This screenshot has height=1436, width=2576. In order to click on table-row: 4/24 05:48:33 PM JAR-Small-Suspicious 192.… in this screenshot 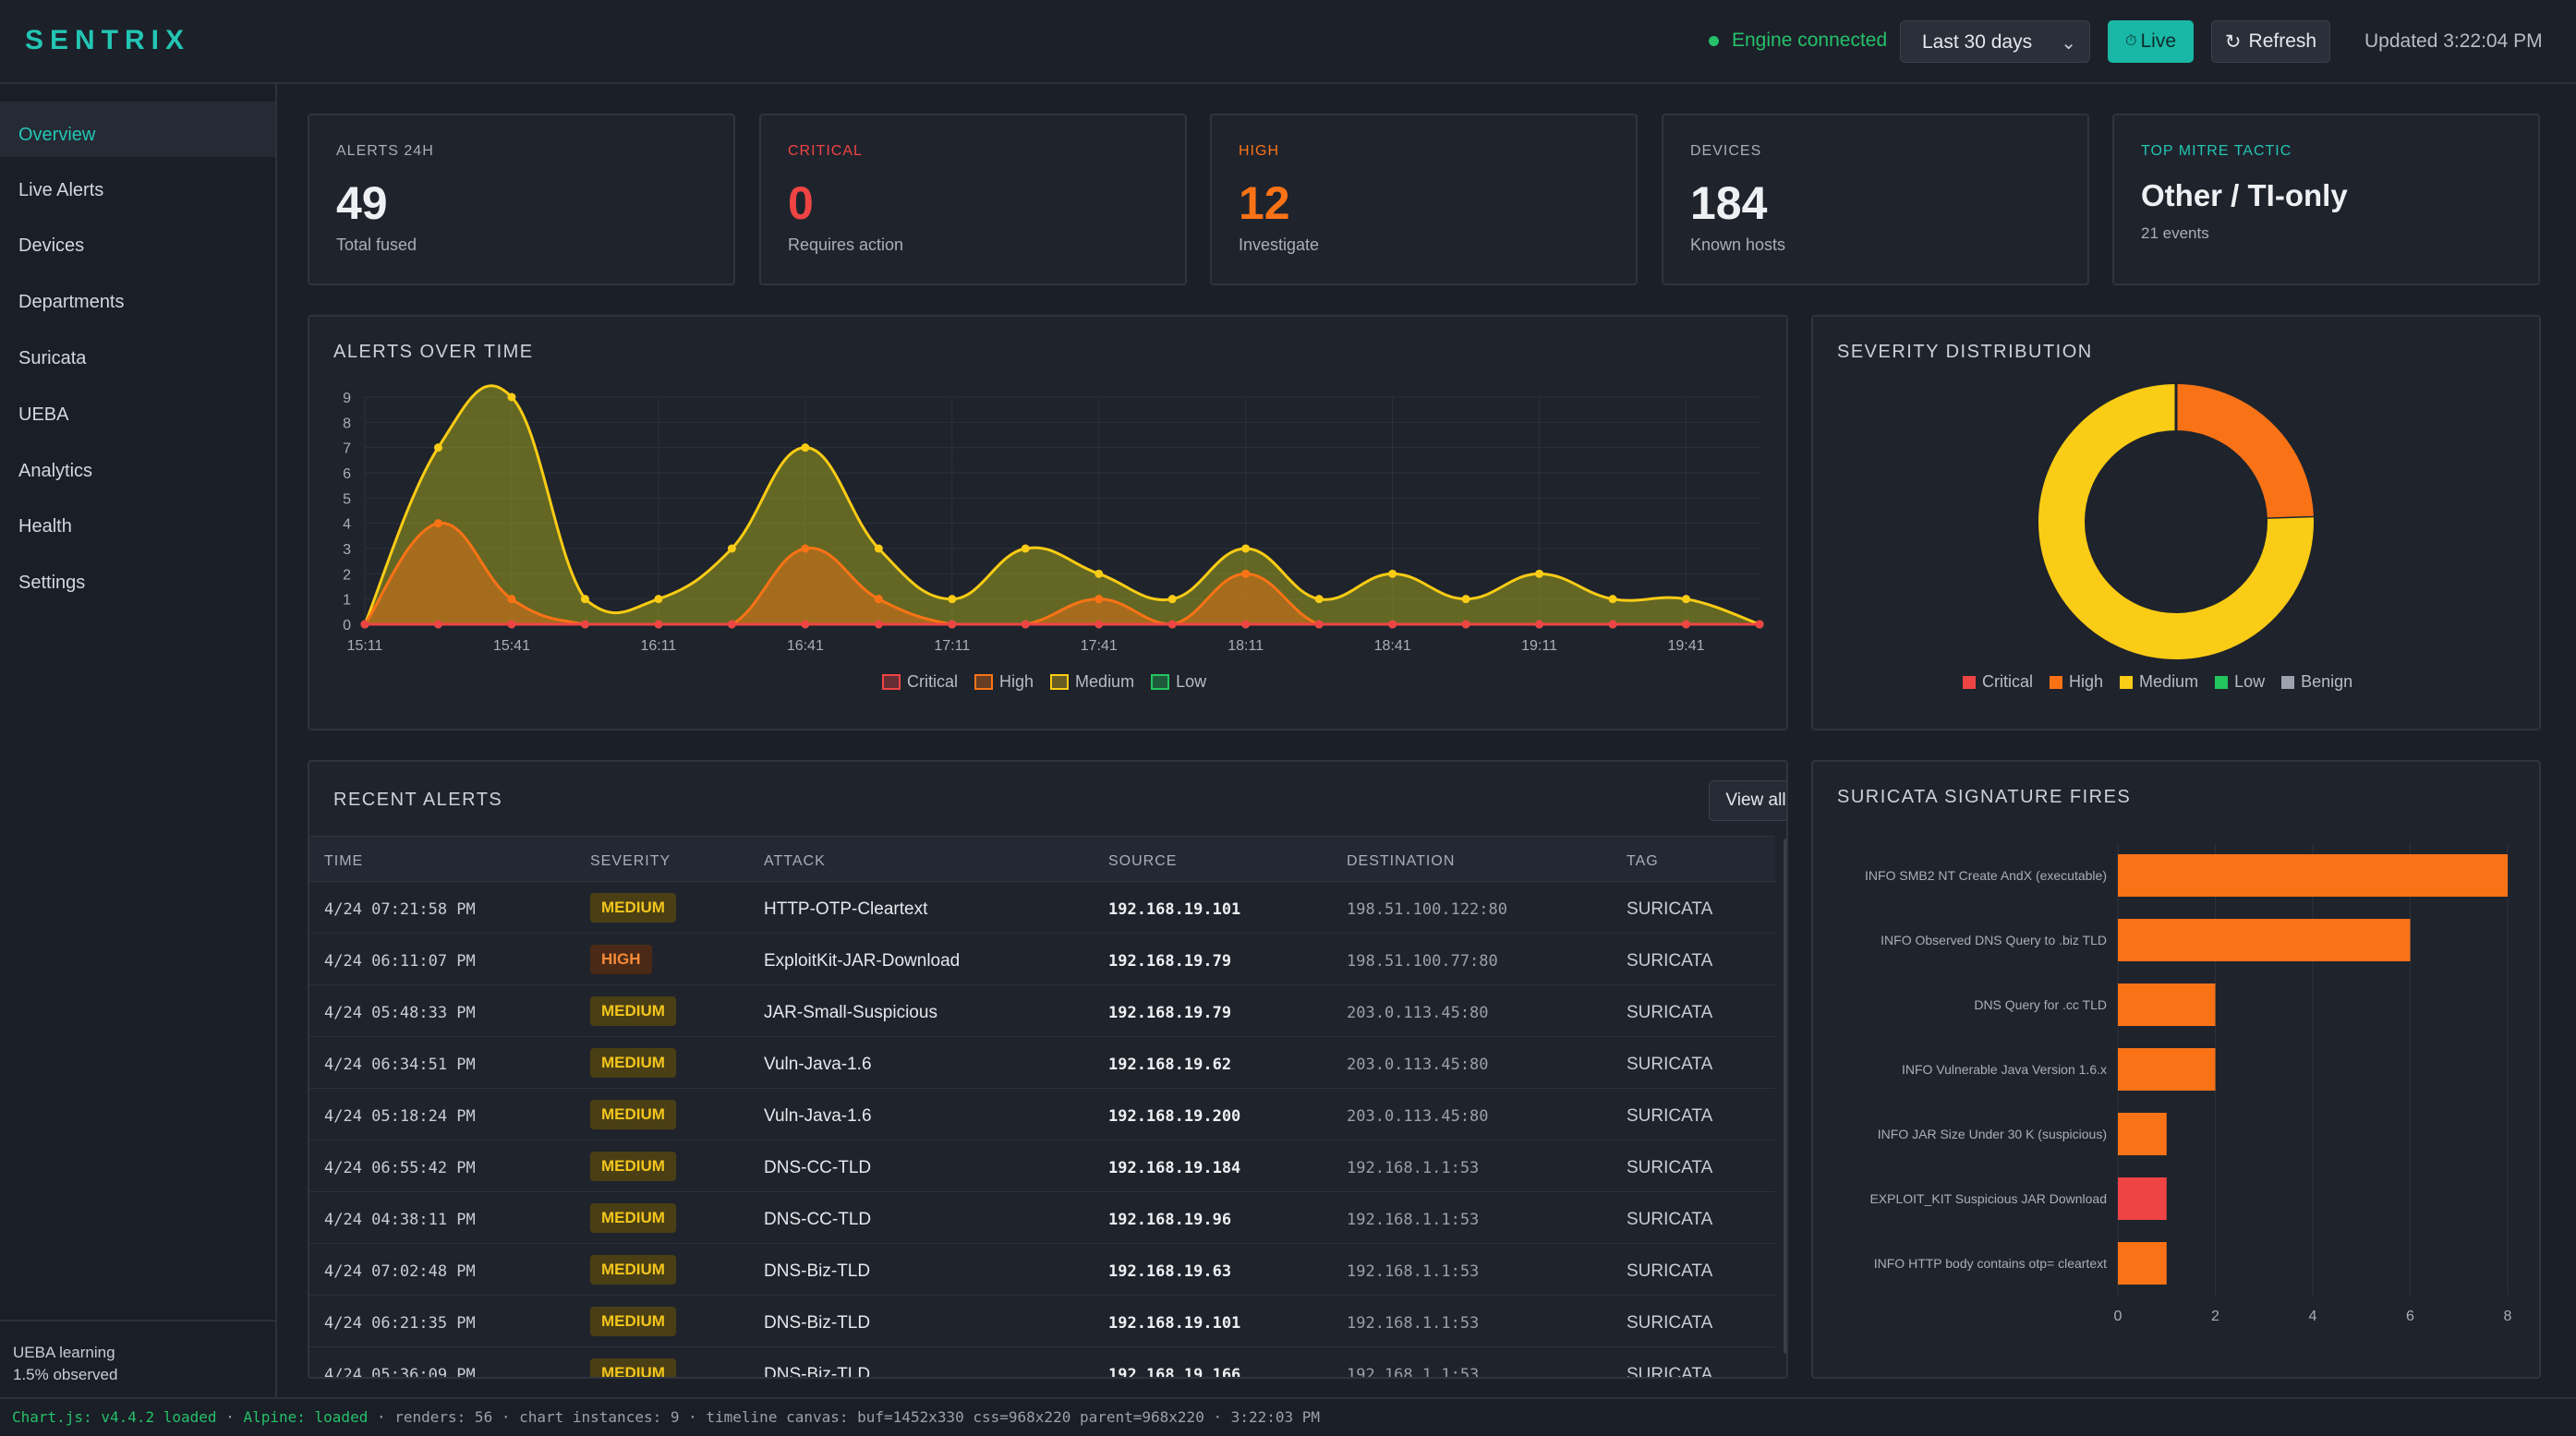, I will do `click(1042, 1011)`.